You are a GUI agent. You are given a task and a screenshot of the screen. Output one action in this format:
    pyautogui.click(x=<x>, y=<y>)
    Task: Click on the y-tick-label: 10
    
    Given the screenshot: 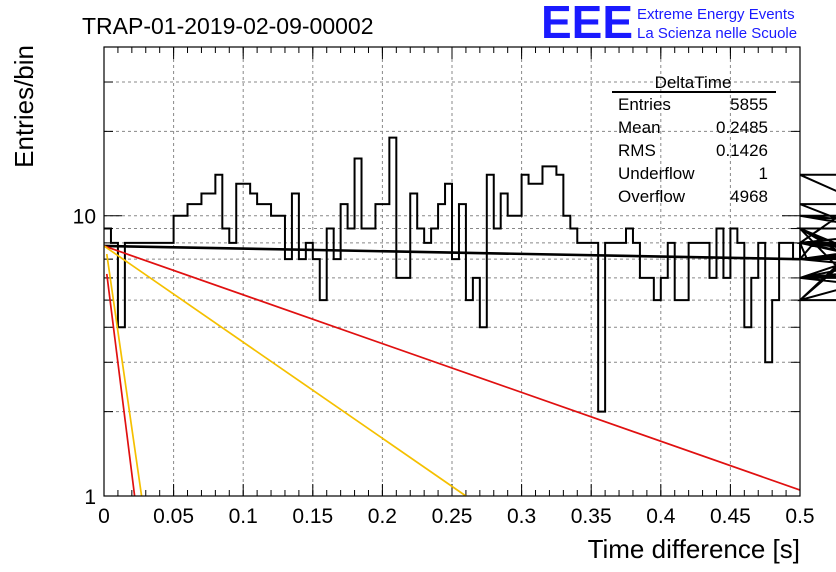 What is the action you would take?
    pyautogui.click(x=84, y=217)
    